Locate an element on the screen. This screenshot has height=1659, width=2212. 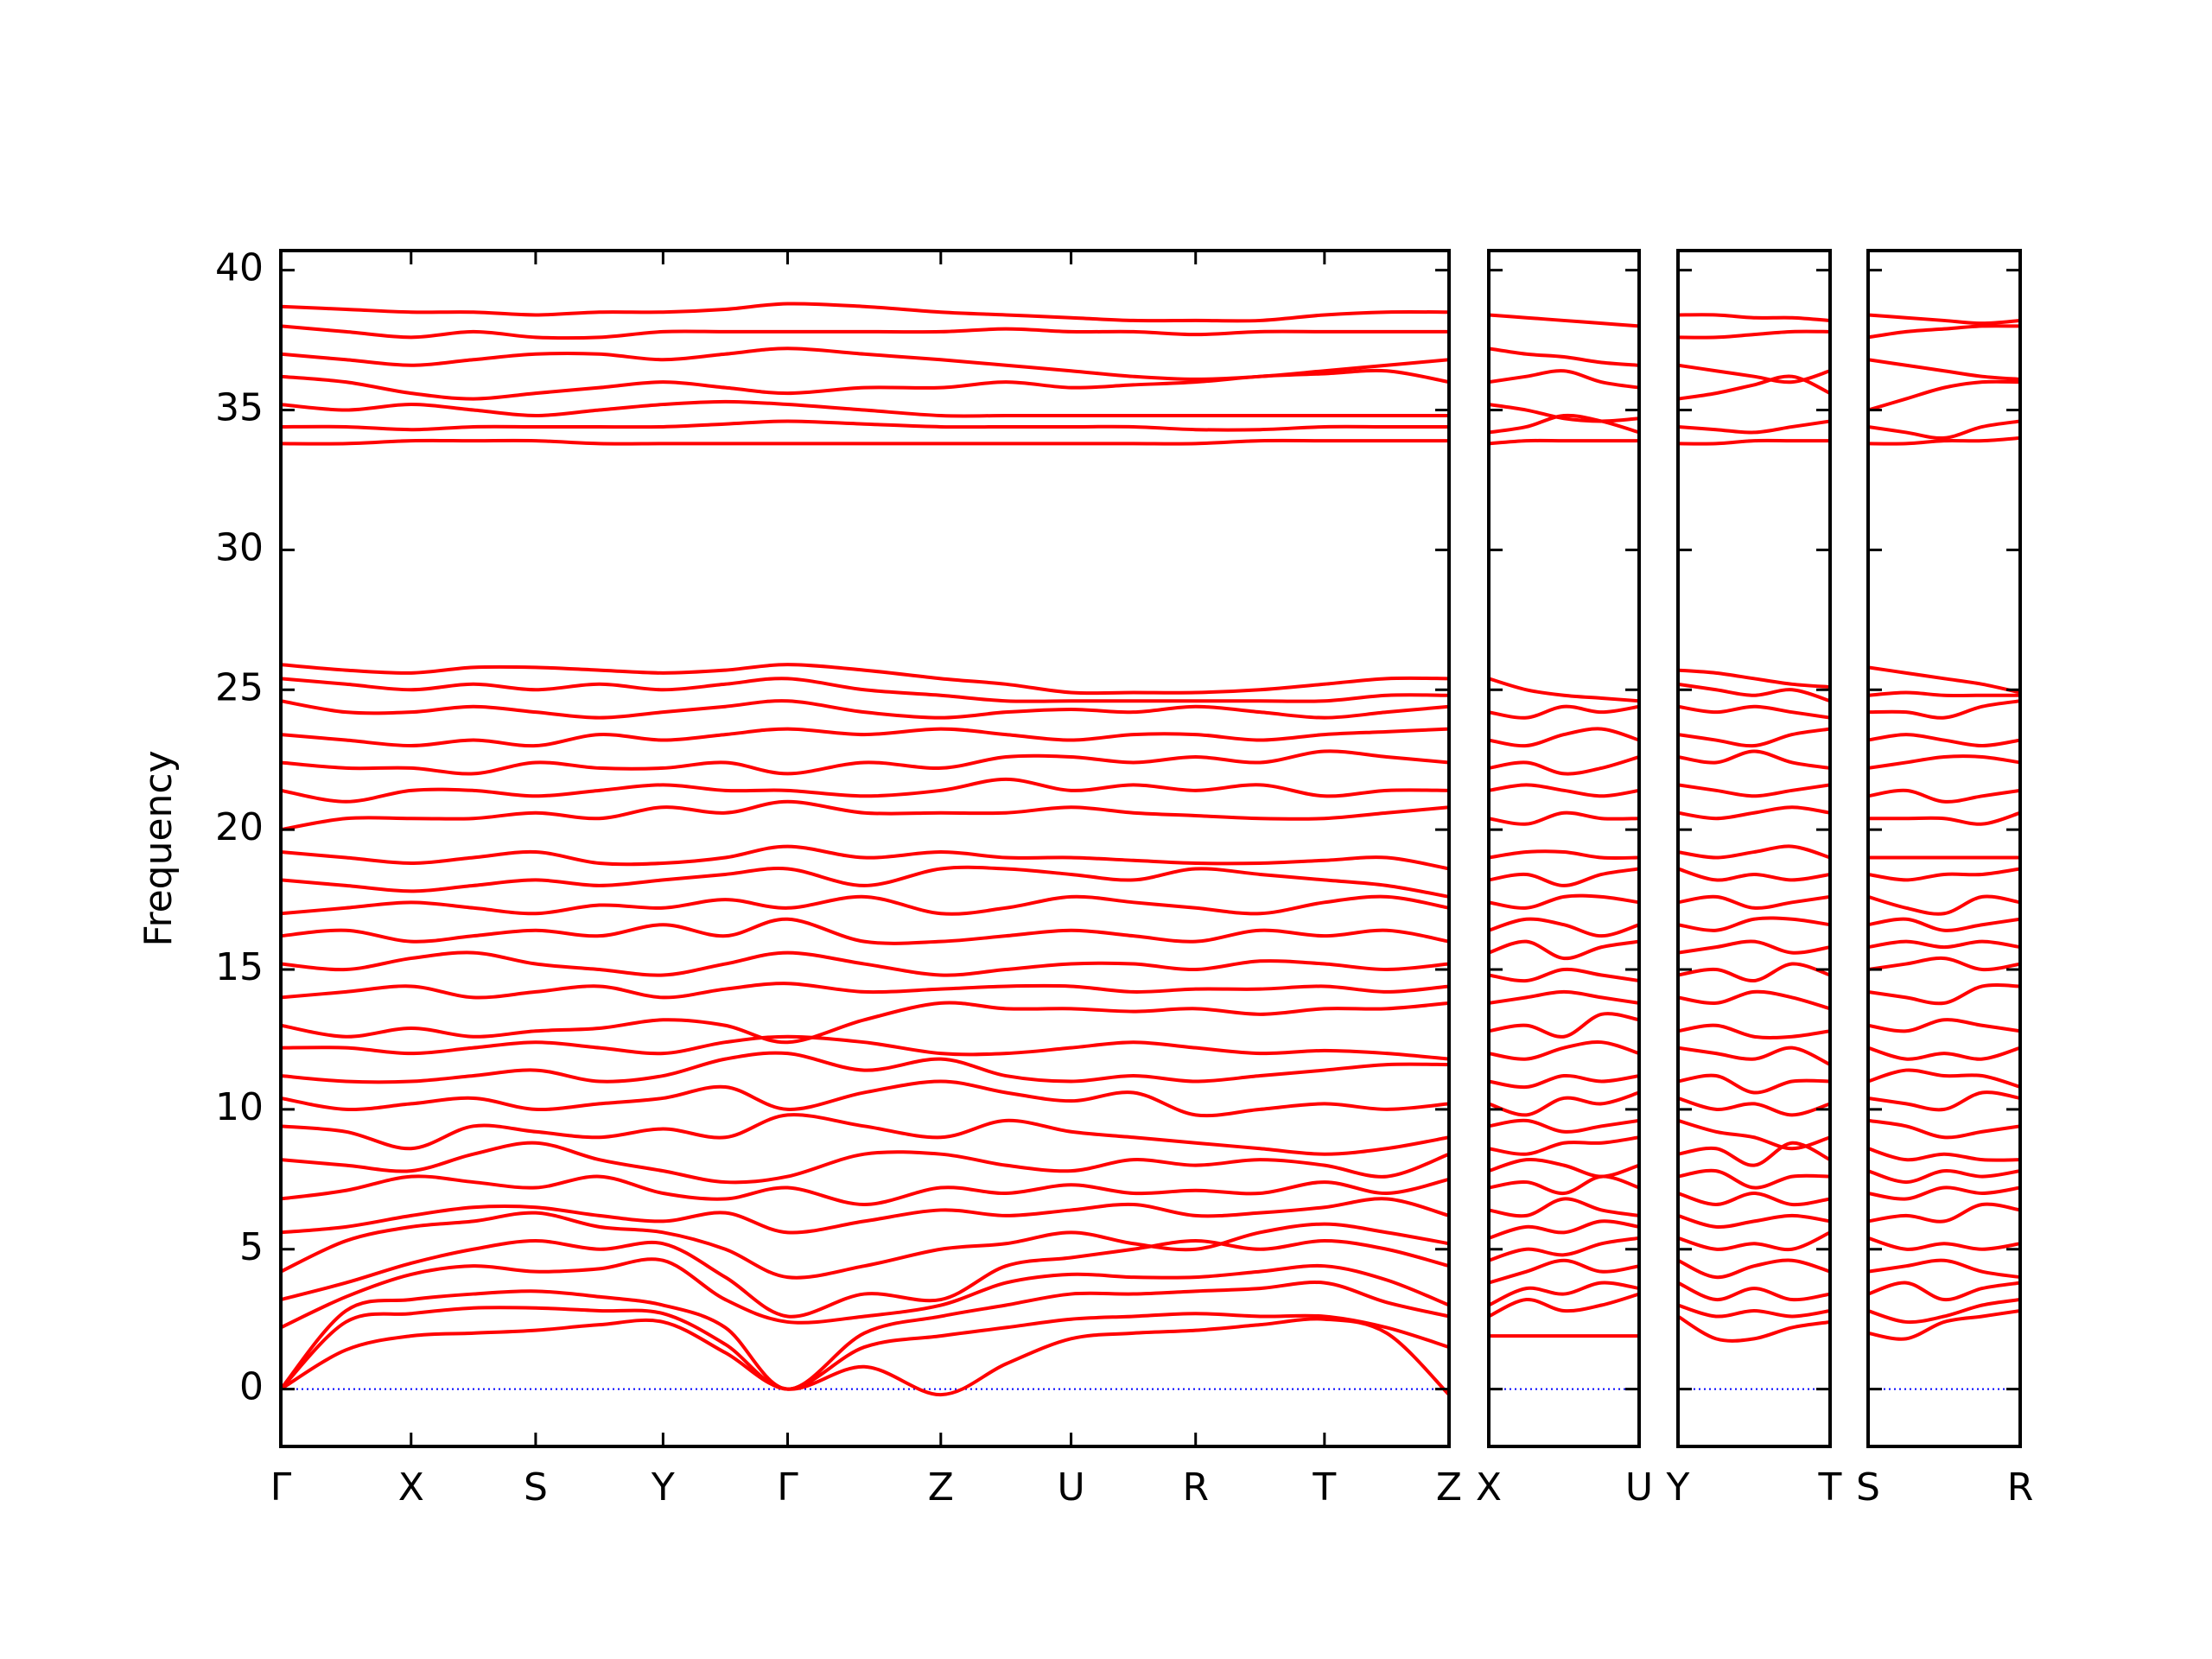
x-tick-label: X is located at coordinates (411, 1487).